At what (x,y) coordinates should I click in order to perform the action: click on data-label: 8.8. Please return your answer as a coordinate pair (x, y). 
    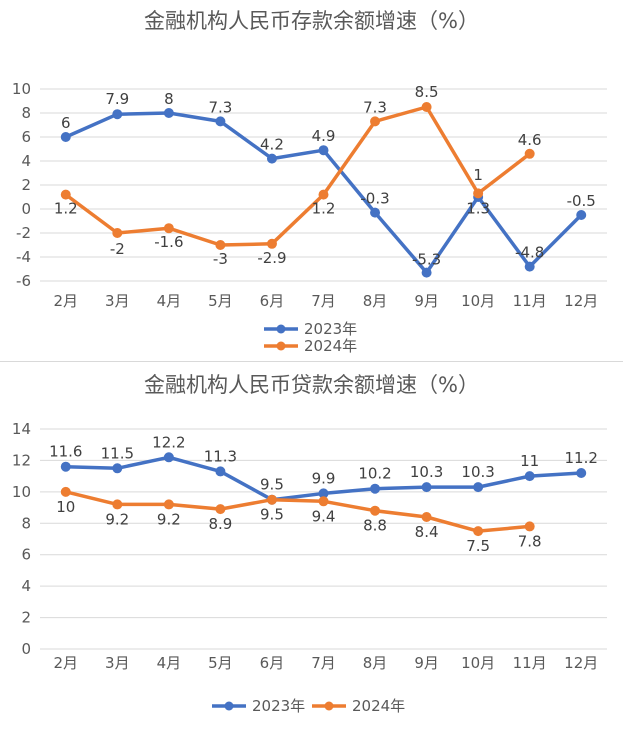
    Looking at the image, I should click on (375, 526).